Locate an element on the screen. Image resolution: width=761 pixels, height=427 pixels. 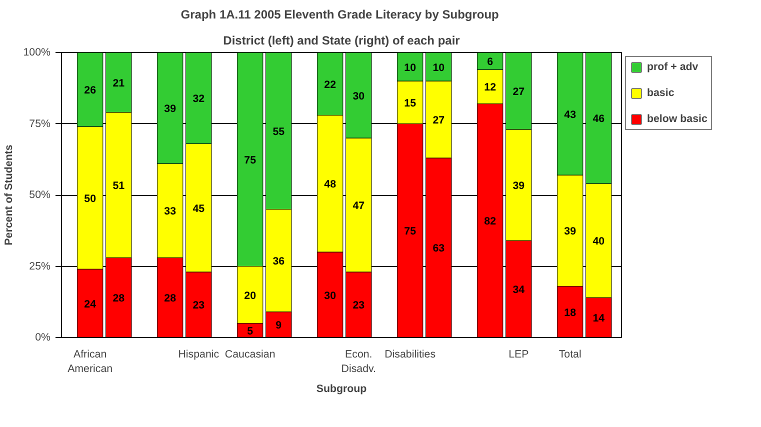
data-label: 48 is located at coordinates (330, 184).